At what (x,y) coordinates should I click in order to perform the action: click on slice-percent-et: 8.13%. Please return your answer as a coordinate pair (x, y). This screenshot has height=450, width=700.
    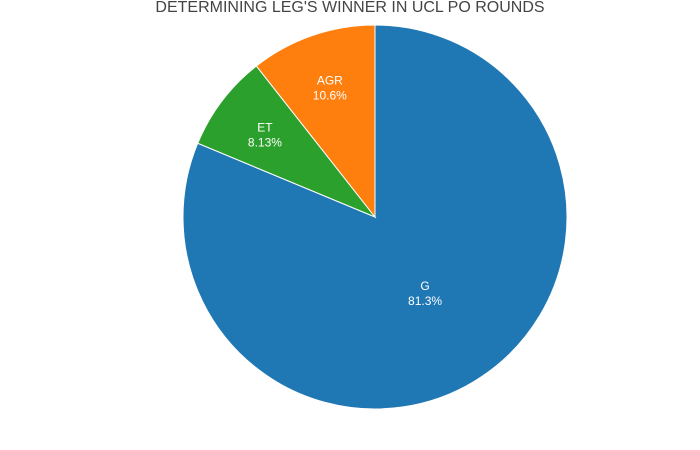
    Looking at the image, I should click on (265, 142).